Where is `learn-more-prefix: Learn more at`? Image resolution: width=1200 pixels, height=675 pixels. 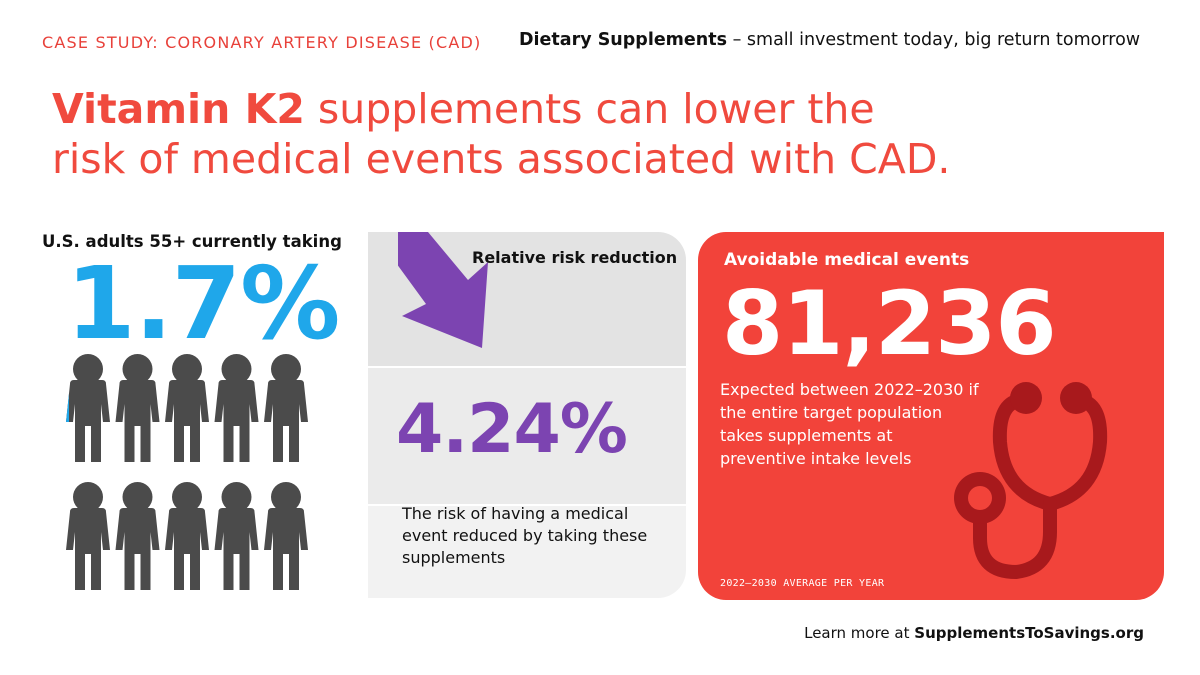
learn-more-prefix: Learn more at is located at coordinates (859, 633).